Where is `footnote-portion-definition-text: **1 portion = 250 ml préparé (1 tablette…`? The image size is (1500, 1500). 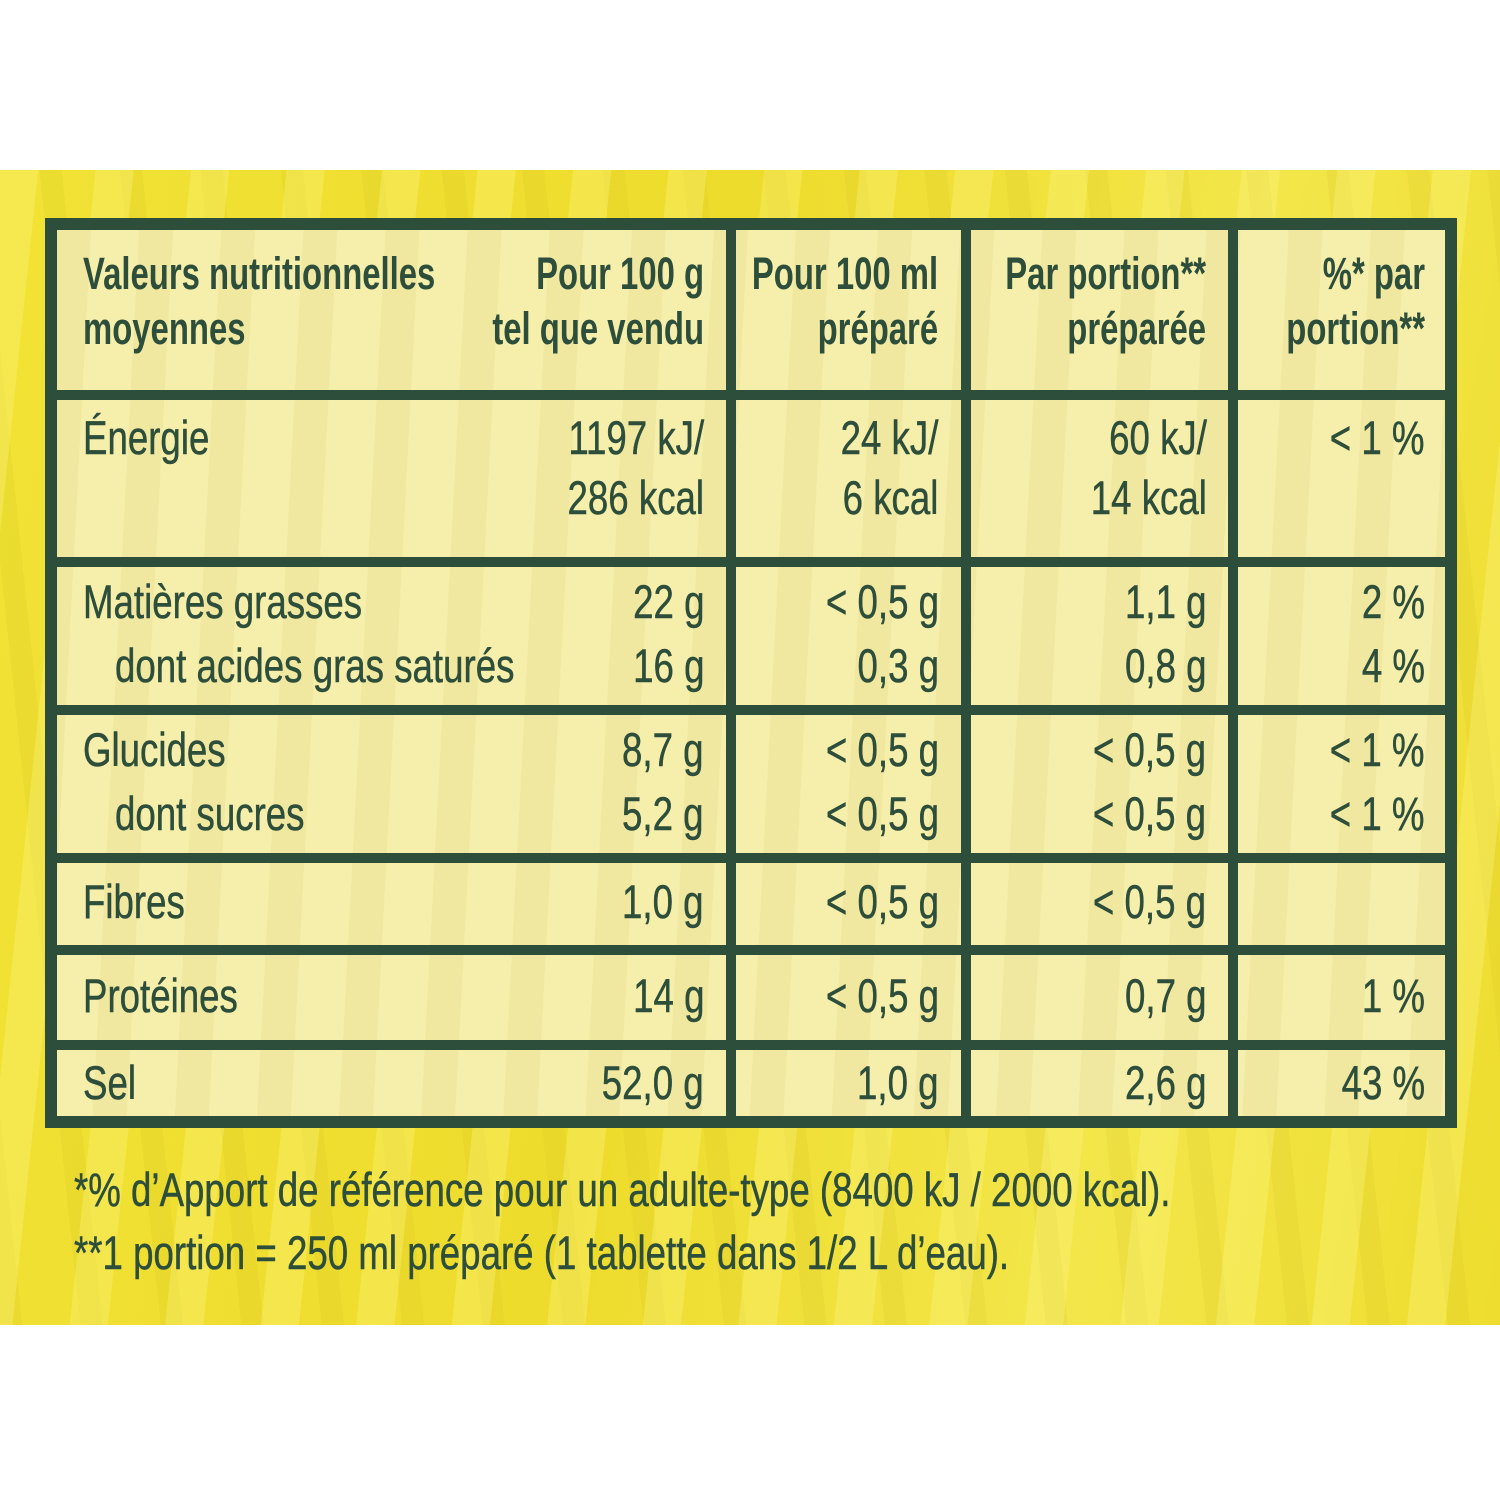
footnote-portion-definition-text: **1 portion = 250 ml préparé (1 tablette… is located at coordinates (542, 1253).